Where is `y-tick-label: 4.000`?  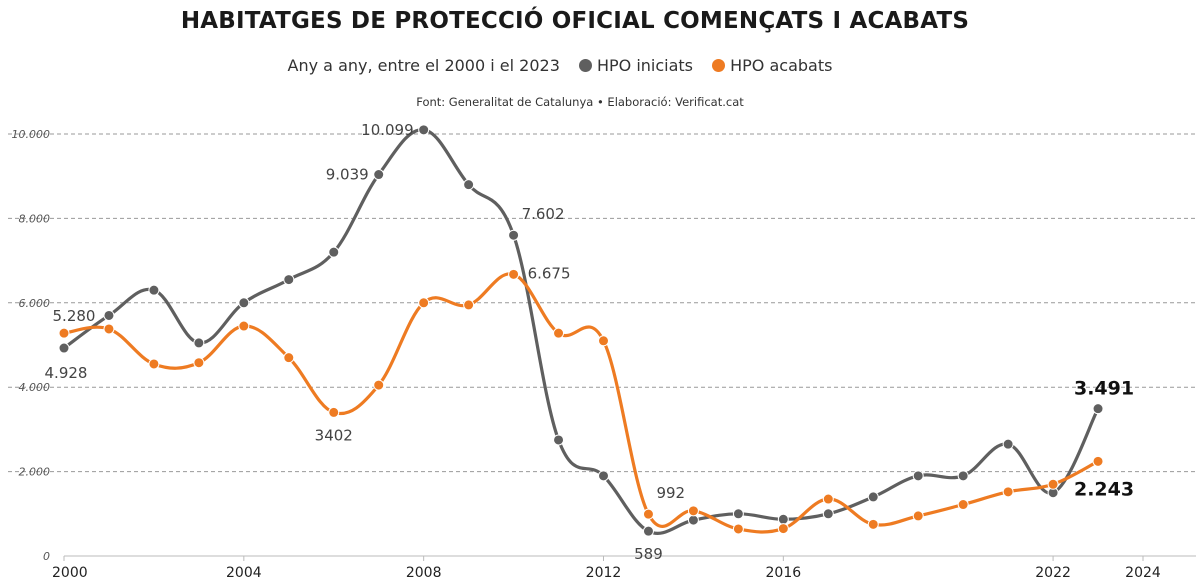 y-tick-label: 4.000 is located at coordinates (35, 387).